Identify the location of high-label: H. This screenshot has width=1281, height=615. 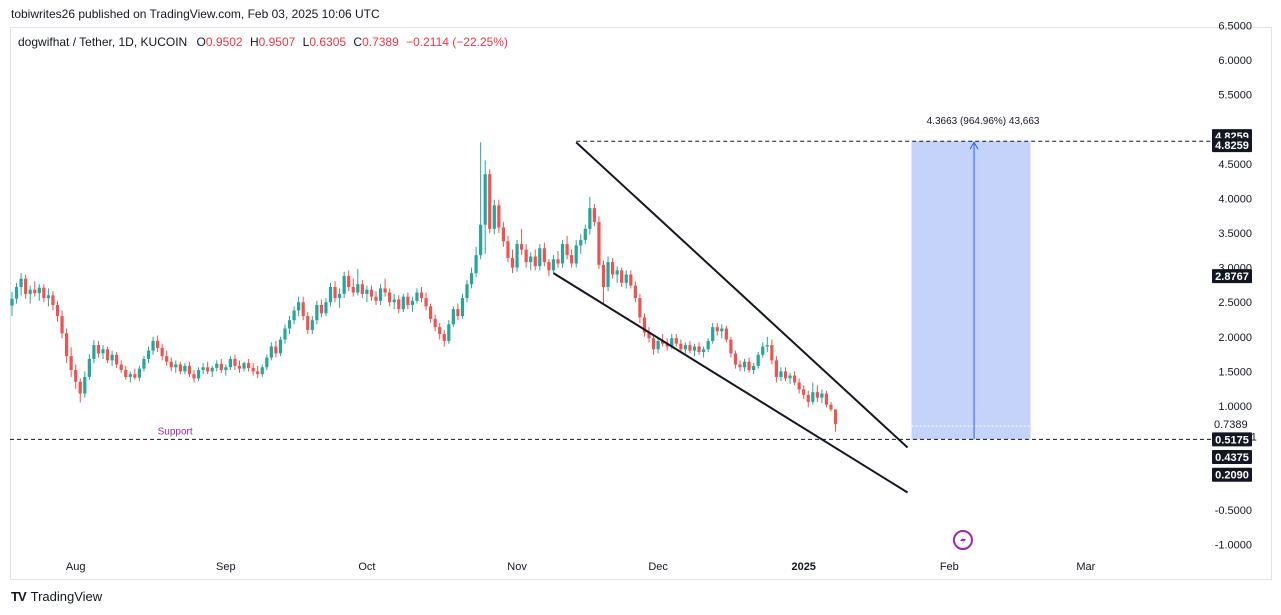
(254, 42).